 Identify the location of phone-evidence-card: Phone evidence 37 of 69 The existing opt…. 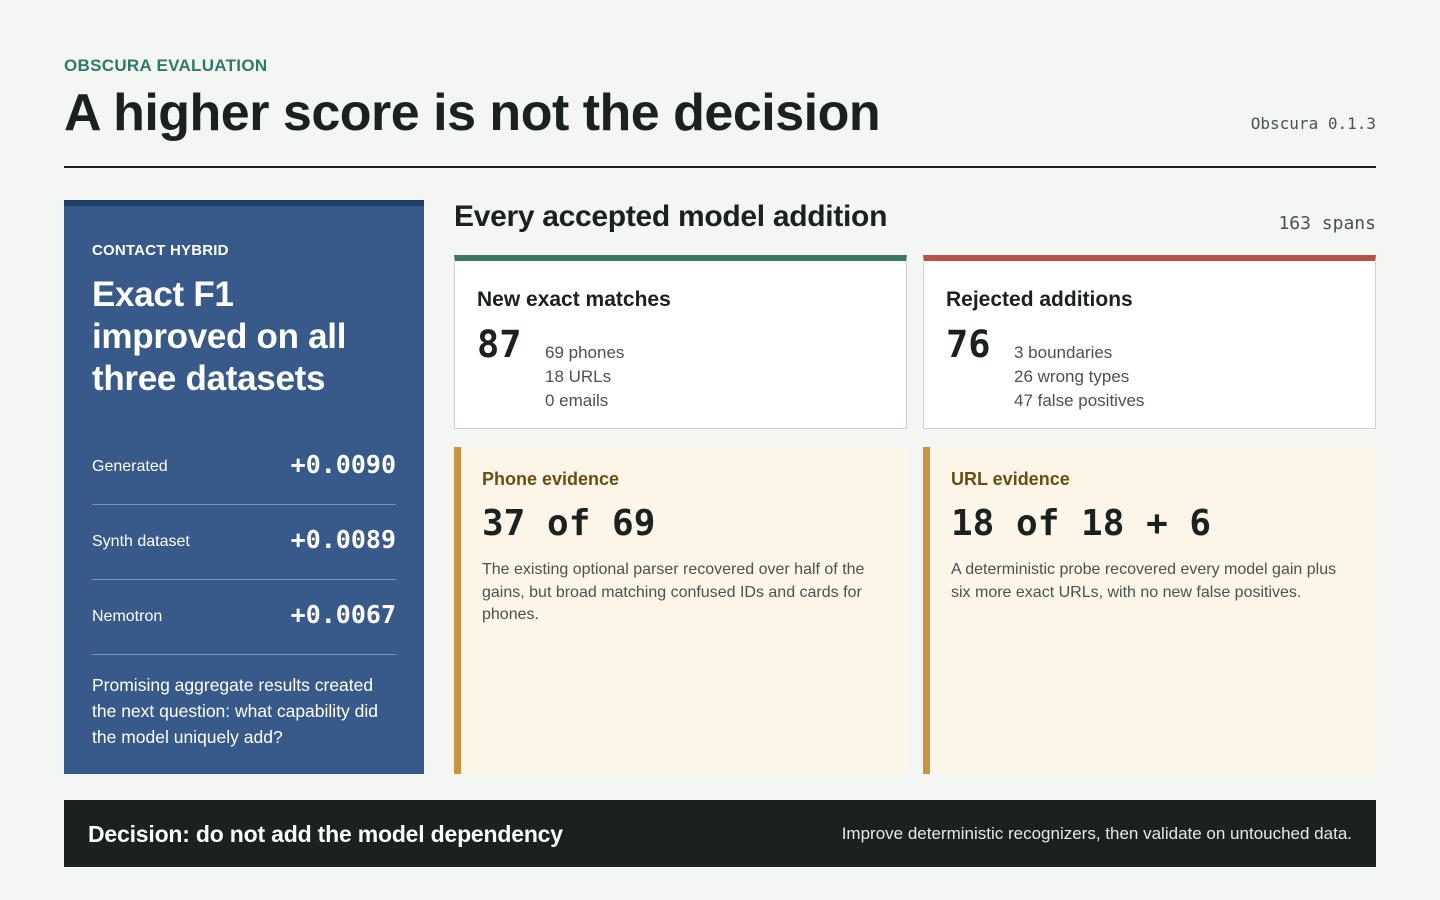
(680, 610).